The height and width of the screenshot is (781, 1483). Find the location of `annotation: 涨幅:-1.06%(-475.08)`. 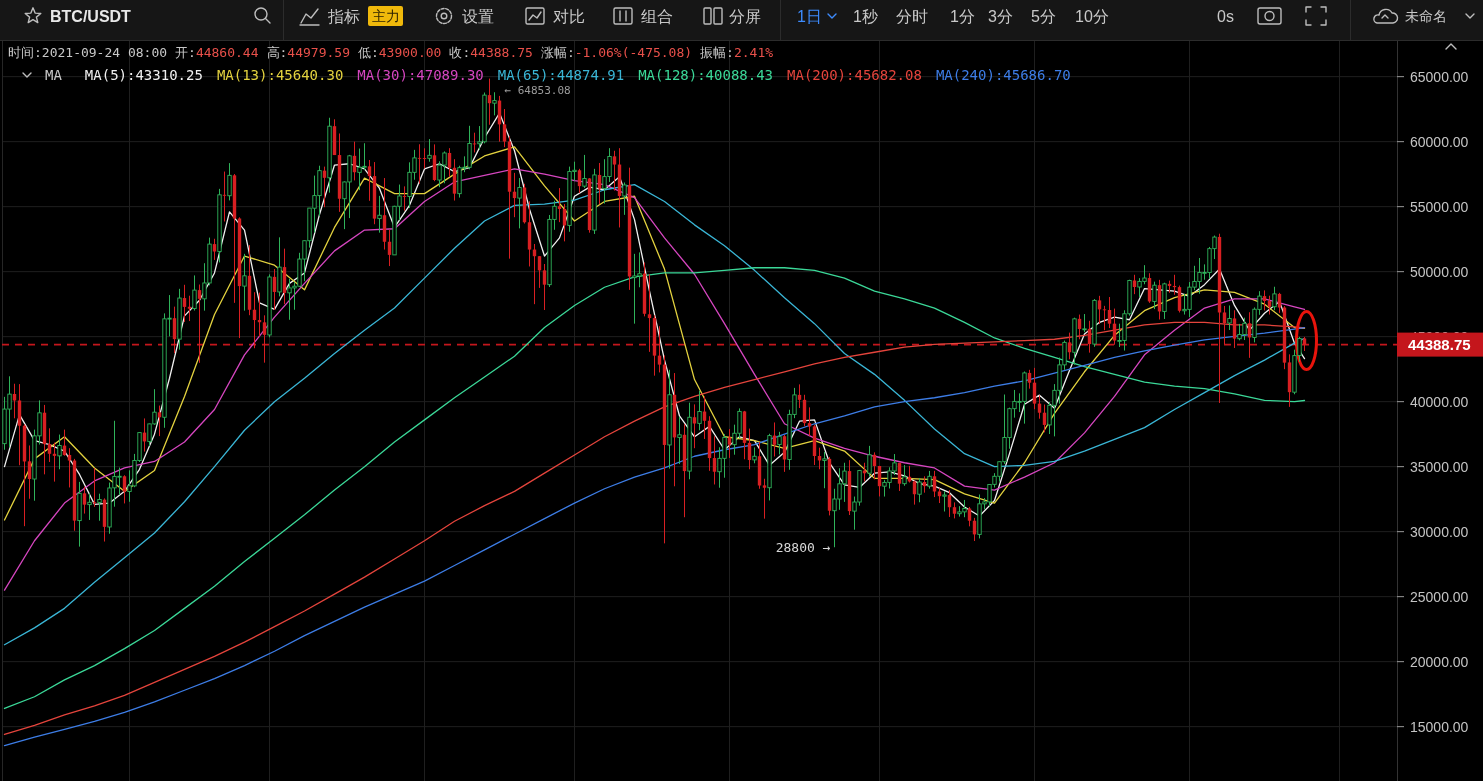

annotation: 涨幅:-1.06%(-475.08) is located at coordinates (616, 52).